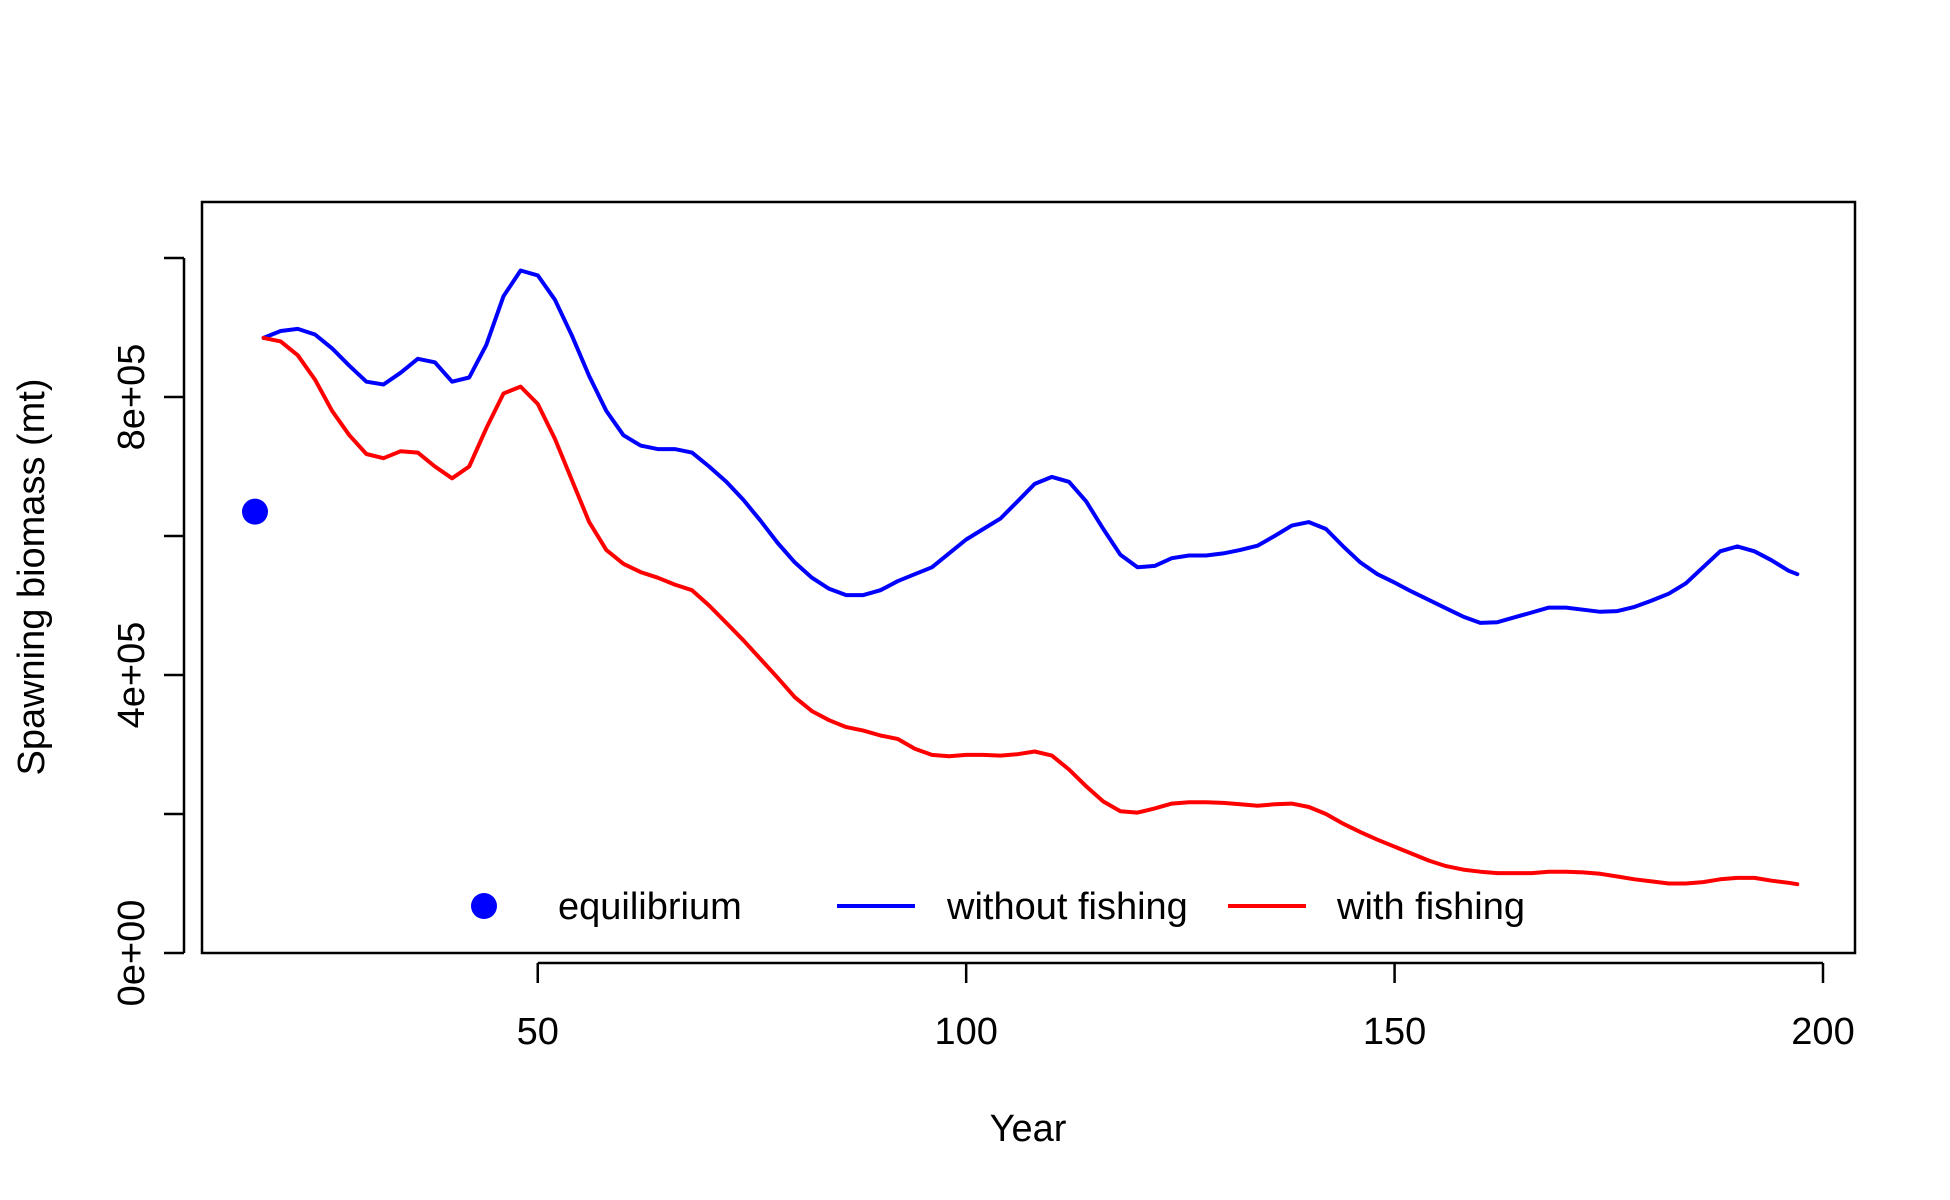  What do you see at coordinates (1028, 1129) in the screenshot?
I see `x-axis-title: Year` at bounding box center [1028, 1129].